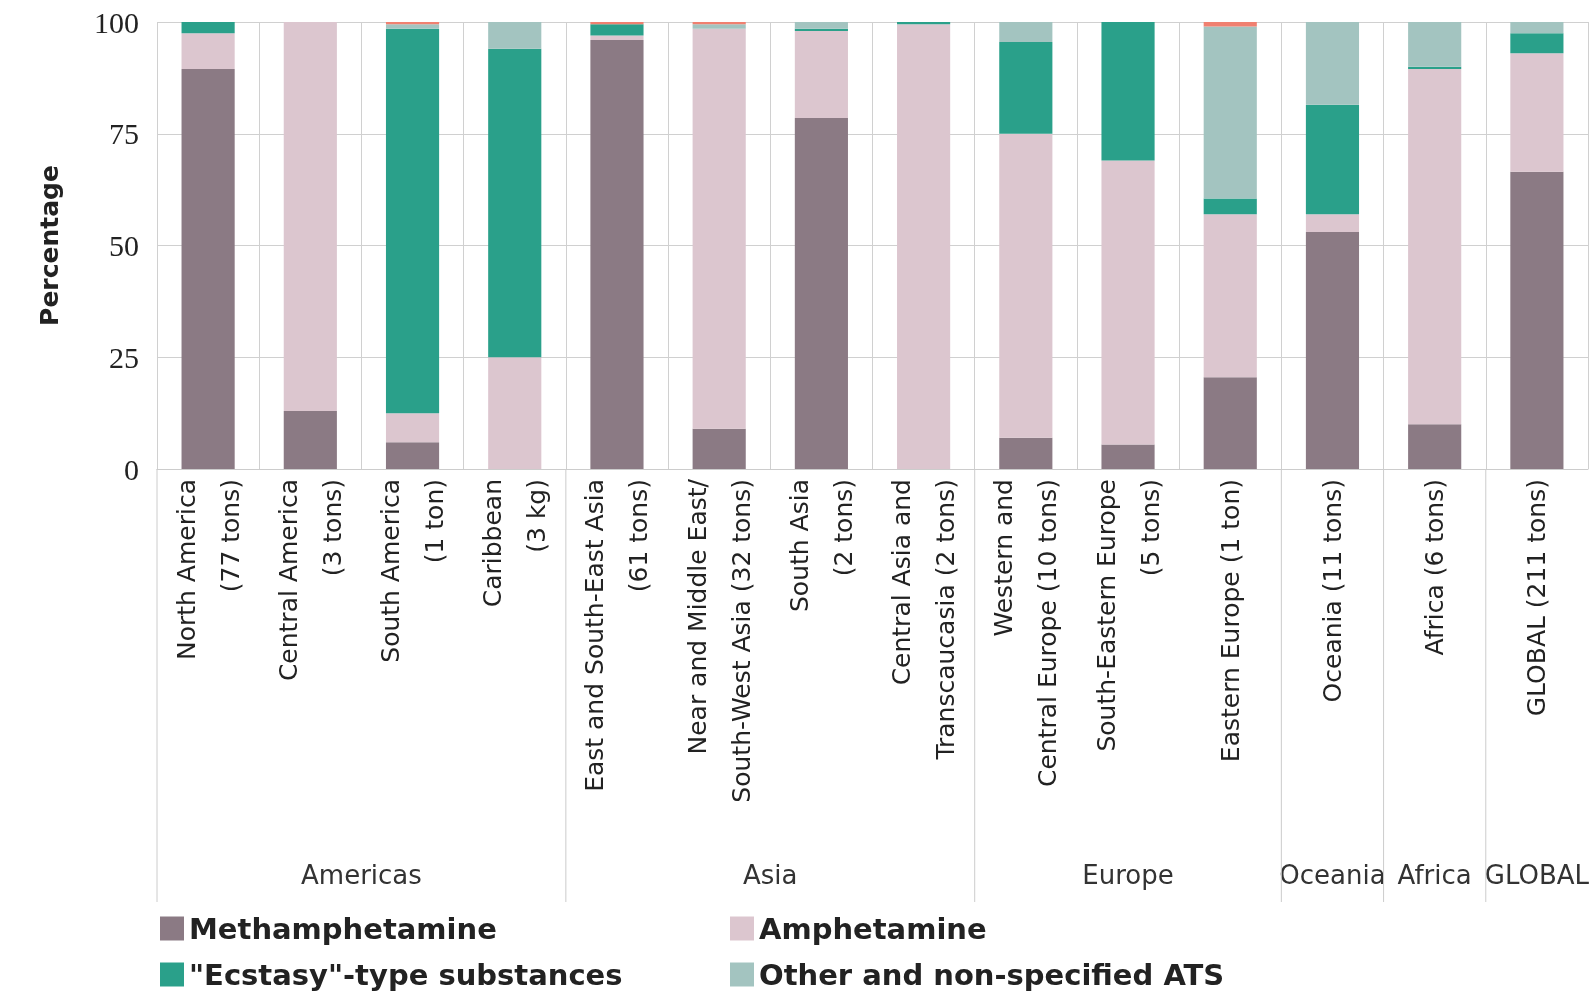  I want to click on text: Americas, so click(361, 875).